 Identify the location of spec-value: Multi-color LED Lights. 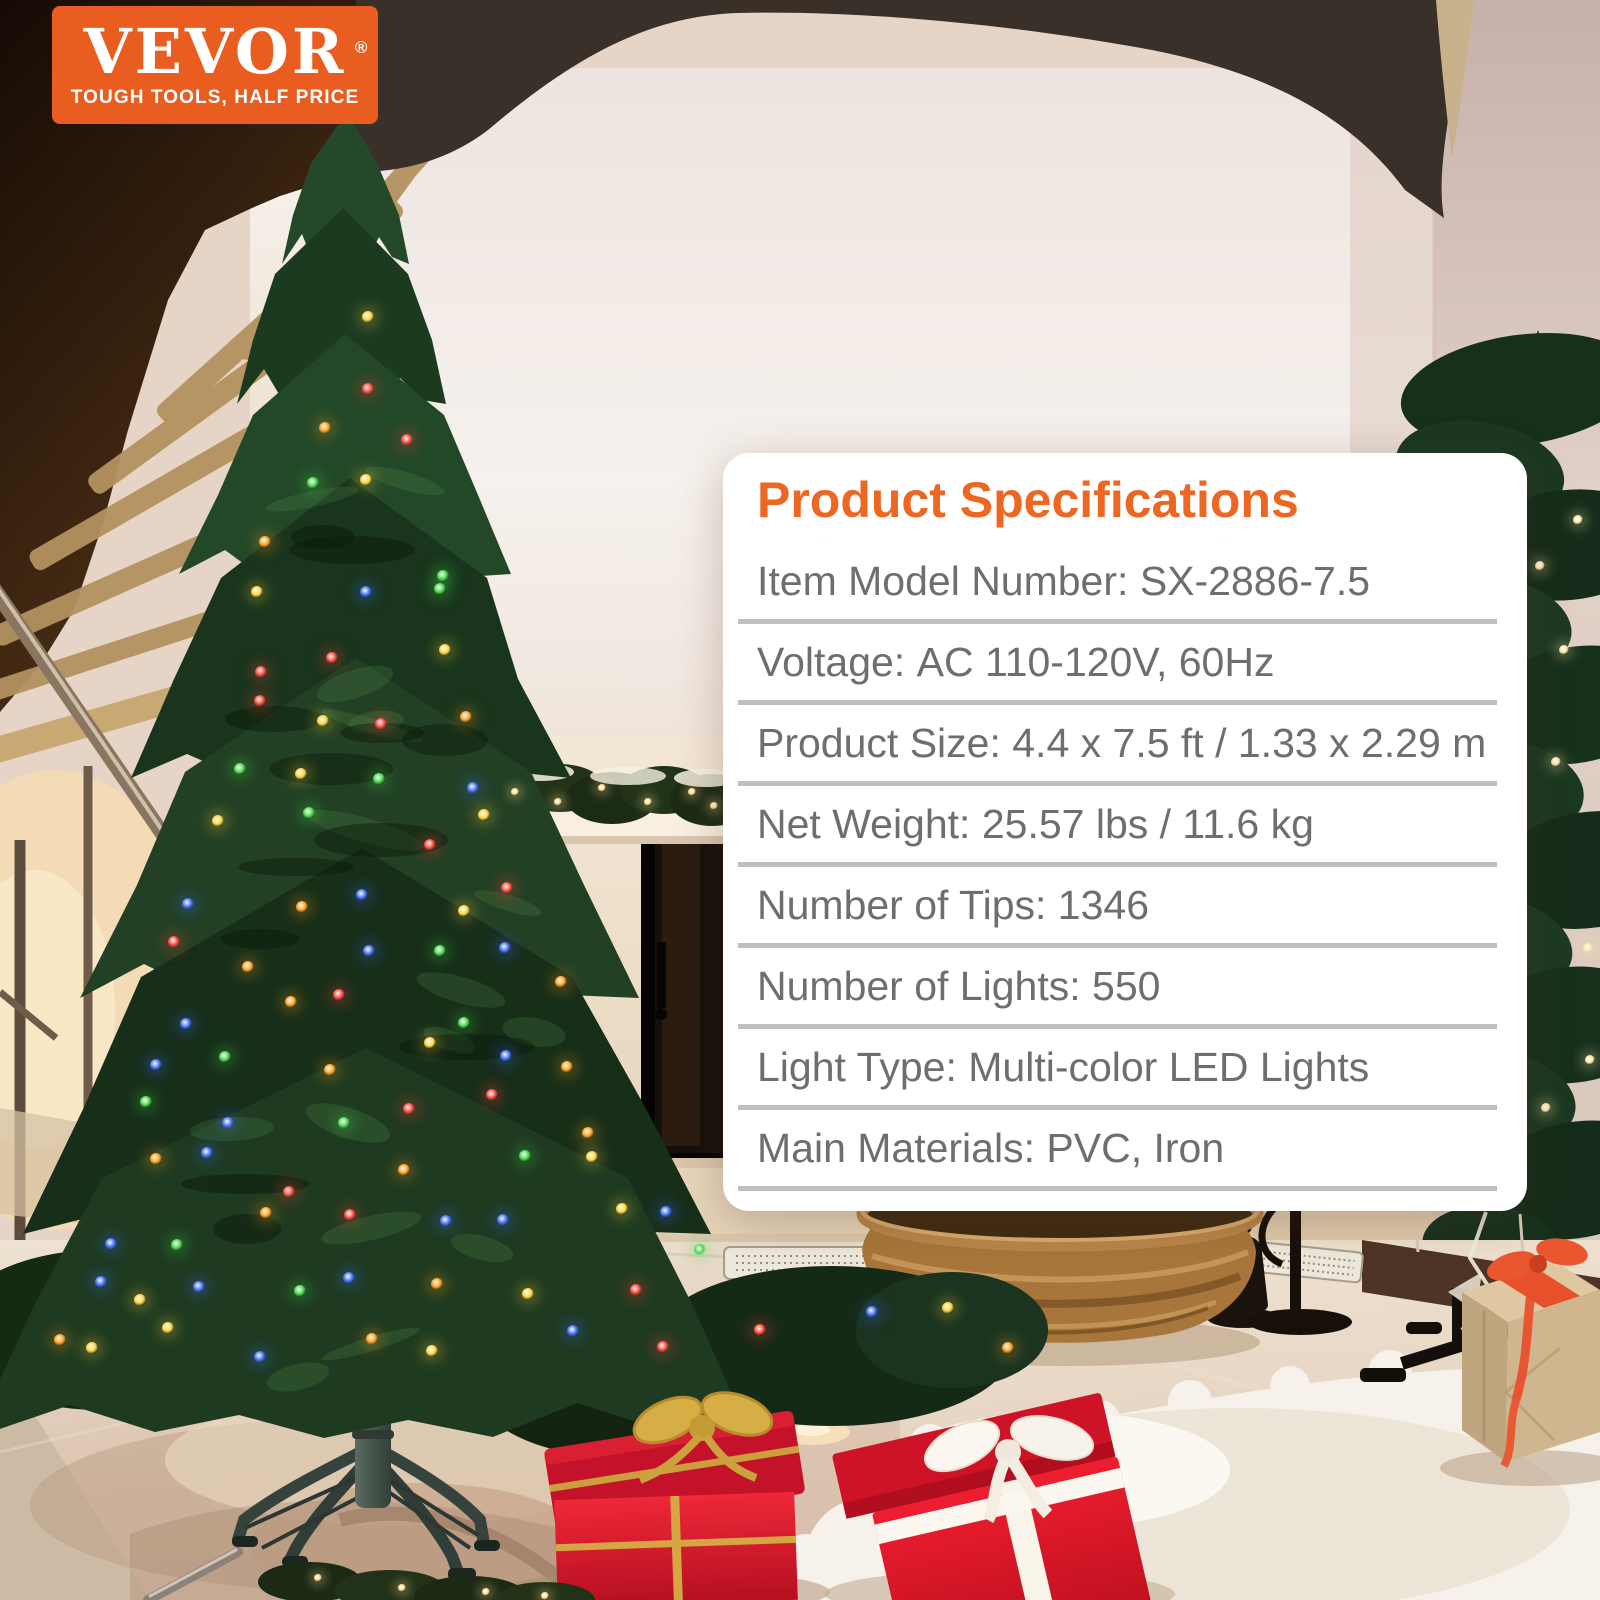
(1169, 1066).